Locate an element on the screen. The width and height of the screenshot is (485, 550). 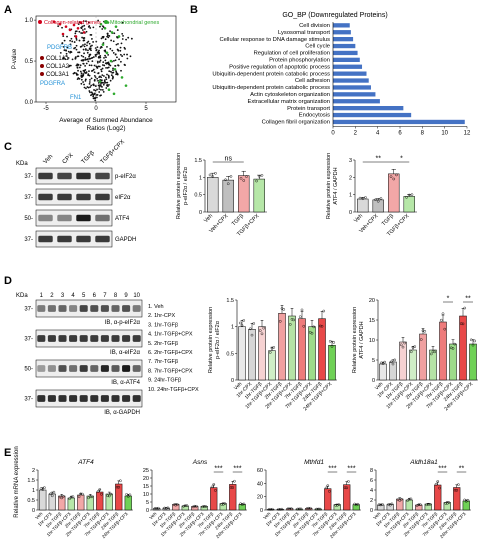
bar-ytick-label: 1 is located at coordinates (33, 491).